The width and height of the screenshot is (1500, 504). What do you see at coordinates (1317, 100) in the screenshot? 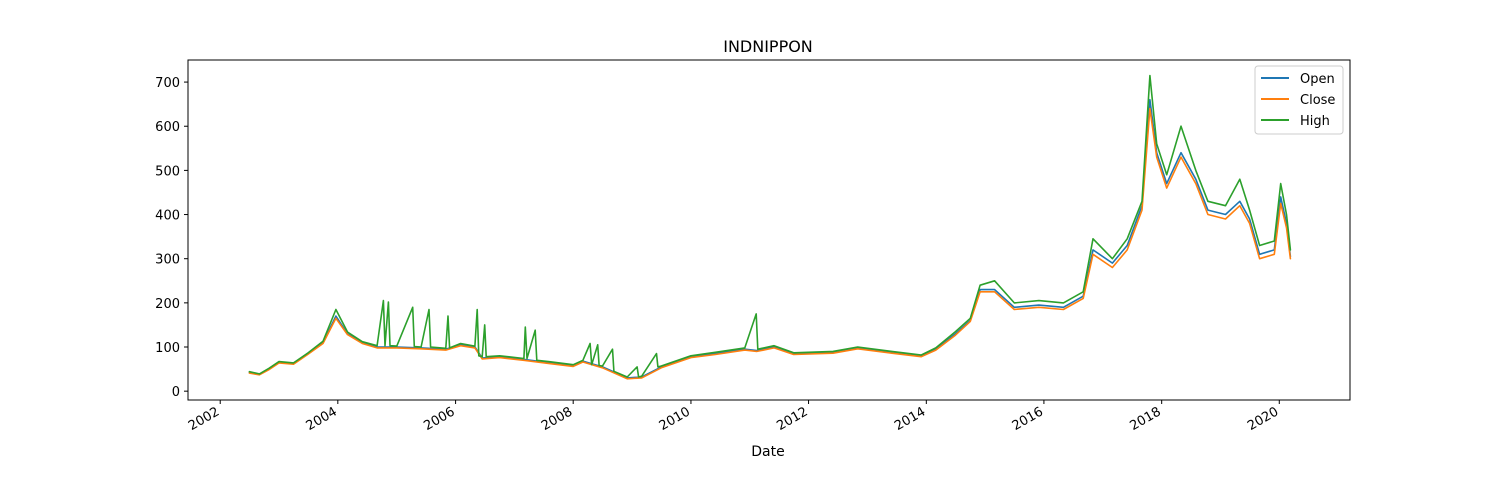
I see `legend-label: Close` at bounding box center [1317, 100].